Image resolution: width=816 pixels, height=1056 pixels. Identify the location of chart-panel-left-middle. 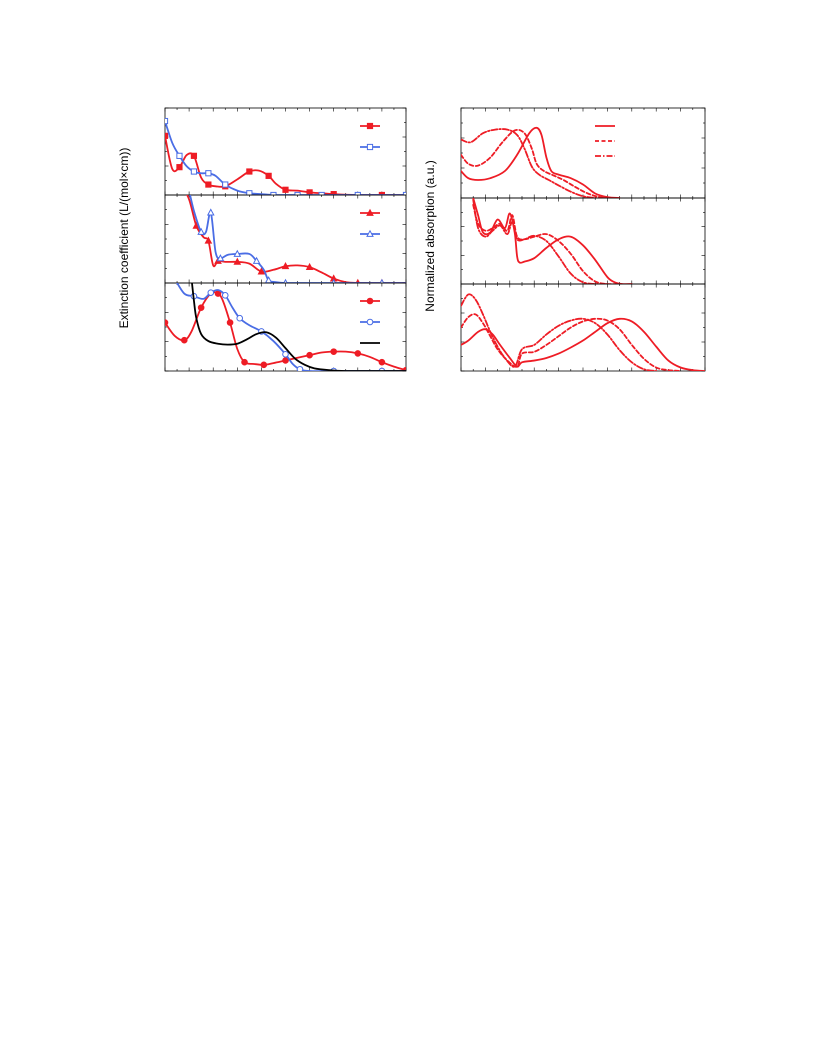
(285, 233).